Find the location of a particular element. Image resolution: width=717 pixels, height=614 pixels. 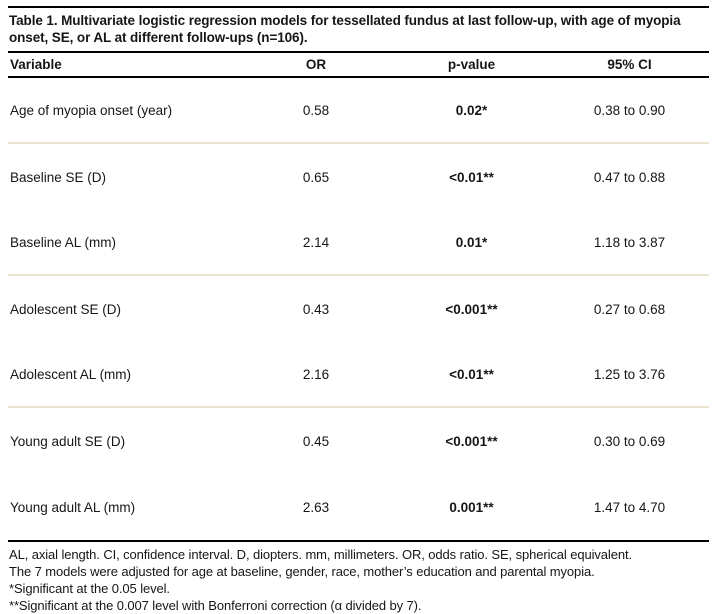

table-row: Baseline AL (mm) 2.14 0.01* 1.18 to 3.87 is located at coordinates (358, 243).